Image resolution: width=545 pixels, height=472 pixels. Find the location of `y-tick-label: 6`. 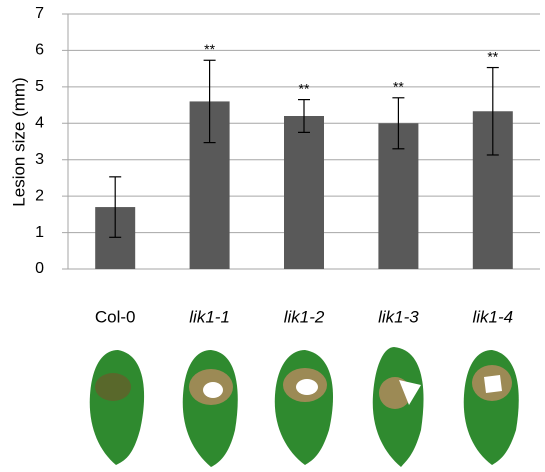

y-tick-label: 6 is located at coordinates (39, 50).